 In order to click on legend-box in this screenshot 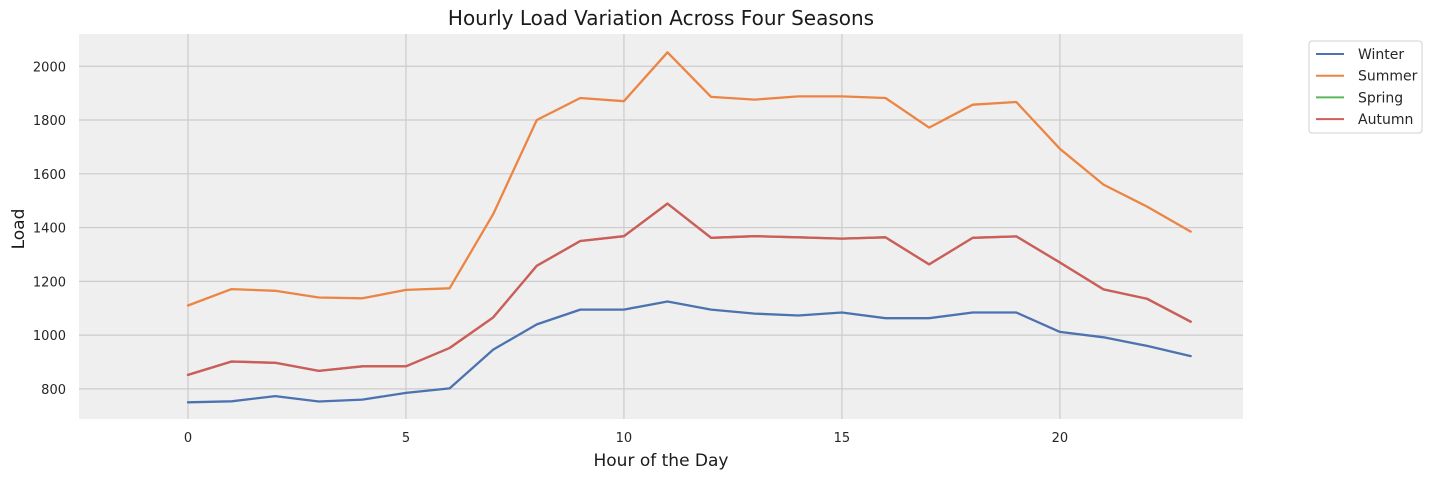, I will do `click(1365, 87)`.